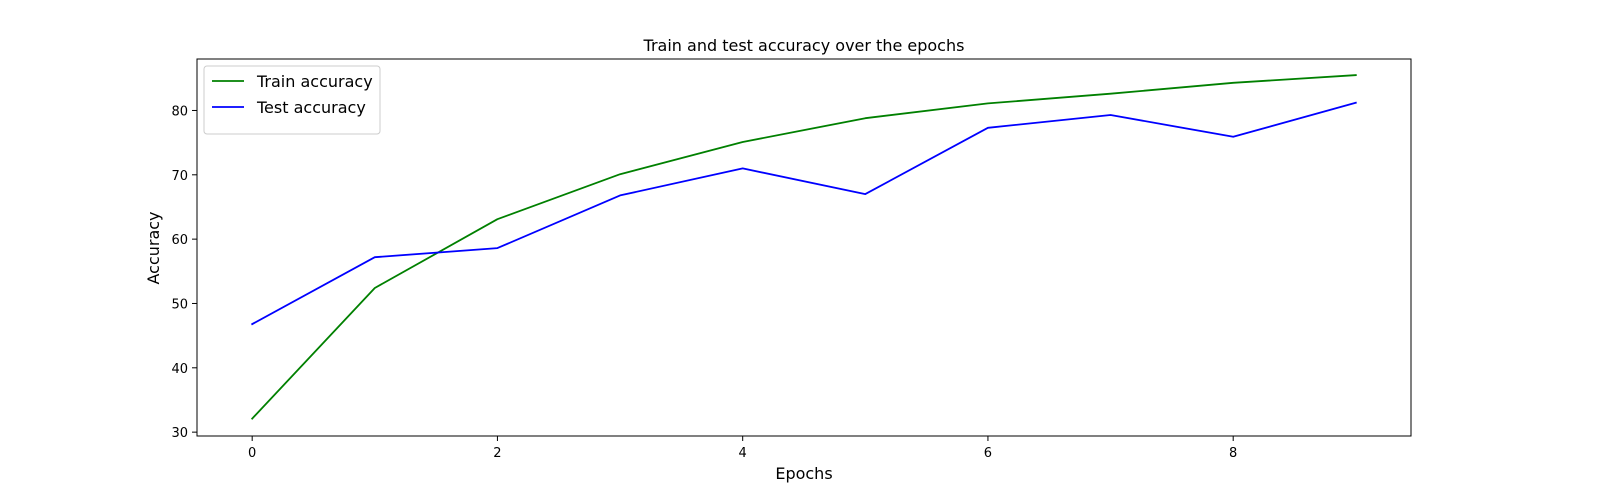 The height and width of the screenshot is (500, 1600). Describe the element at coordinates (803, 473) in the screenshot. I see `x-axis-label: Epochs` at that location.